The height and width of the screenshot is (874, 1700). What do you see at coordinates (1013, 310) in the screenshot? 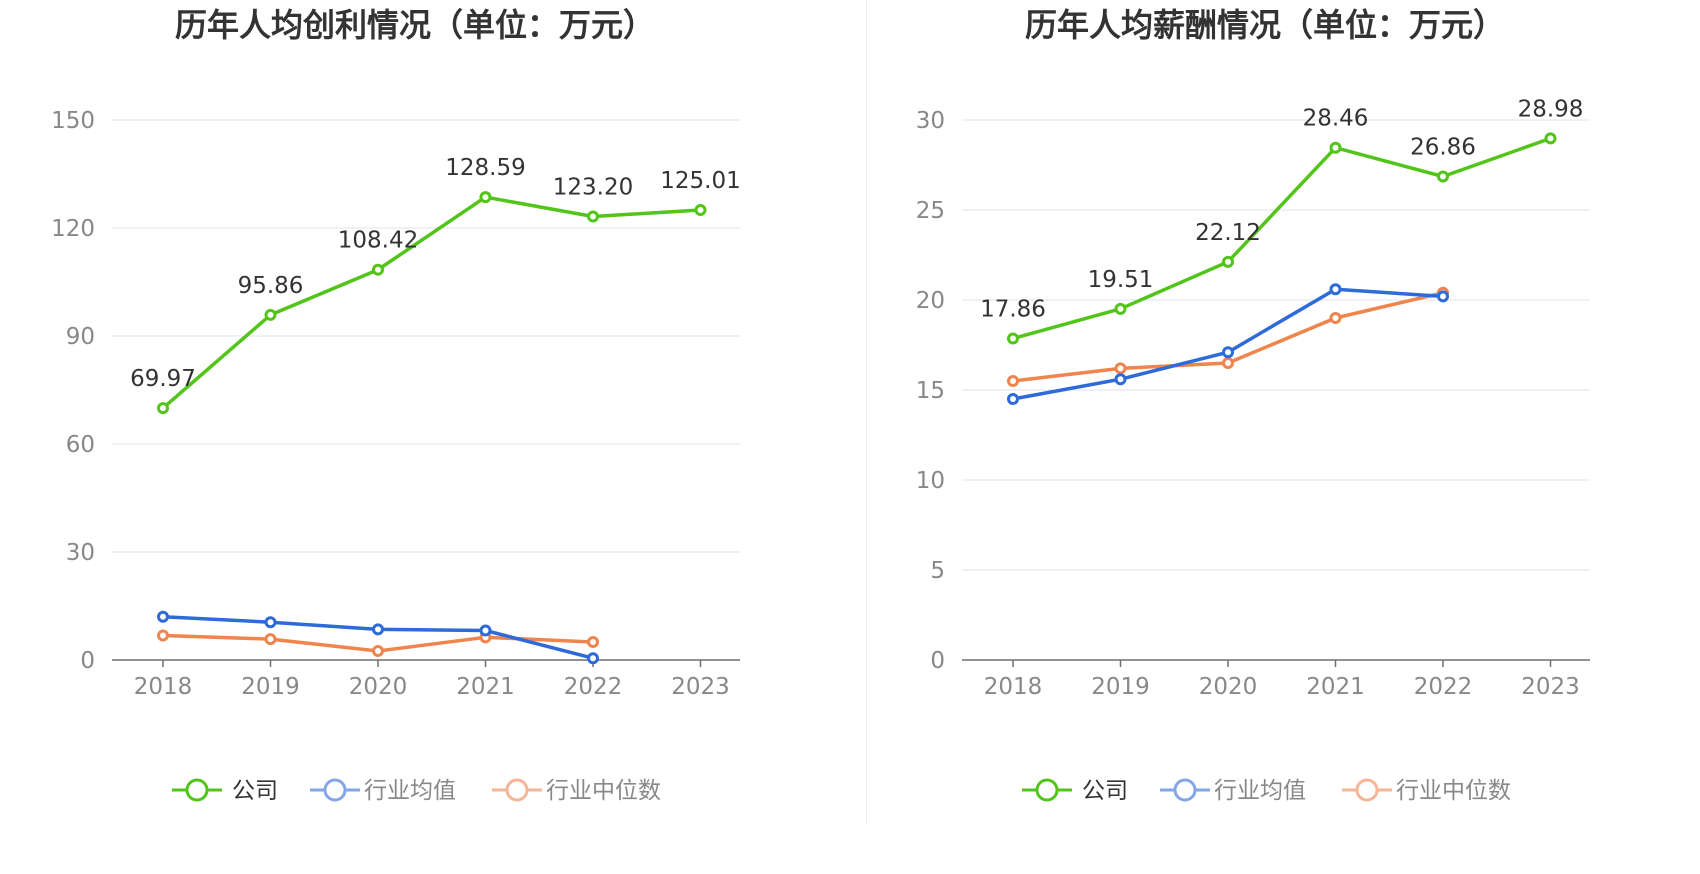
I see `data-label: 17.86` at bounding box center [1013, 310].